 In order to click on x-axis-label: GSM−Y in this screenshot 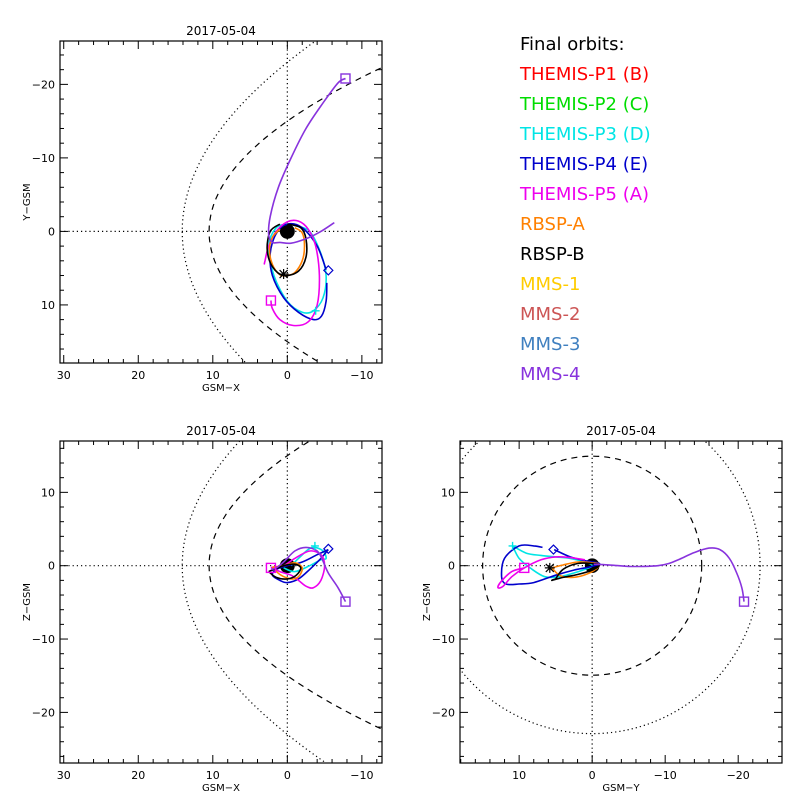, I will do `click(621, 788)`.